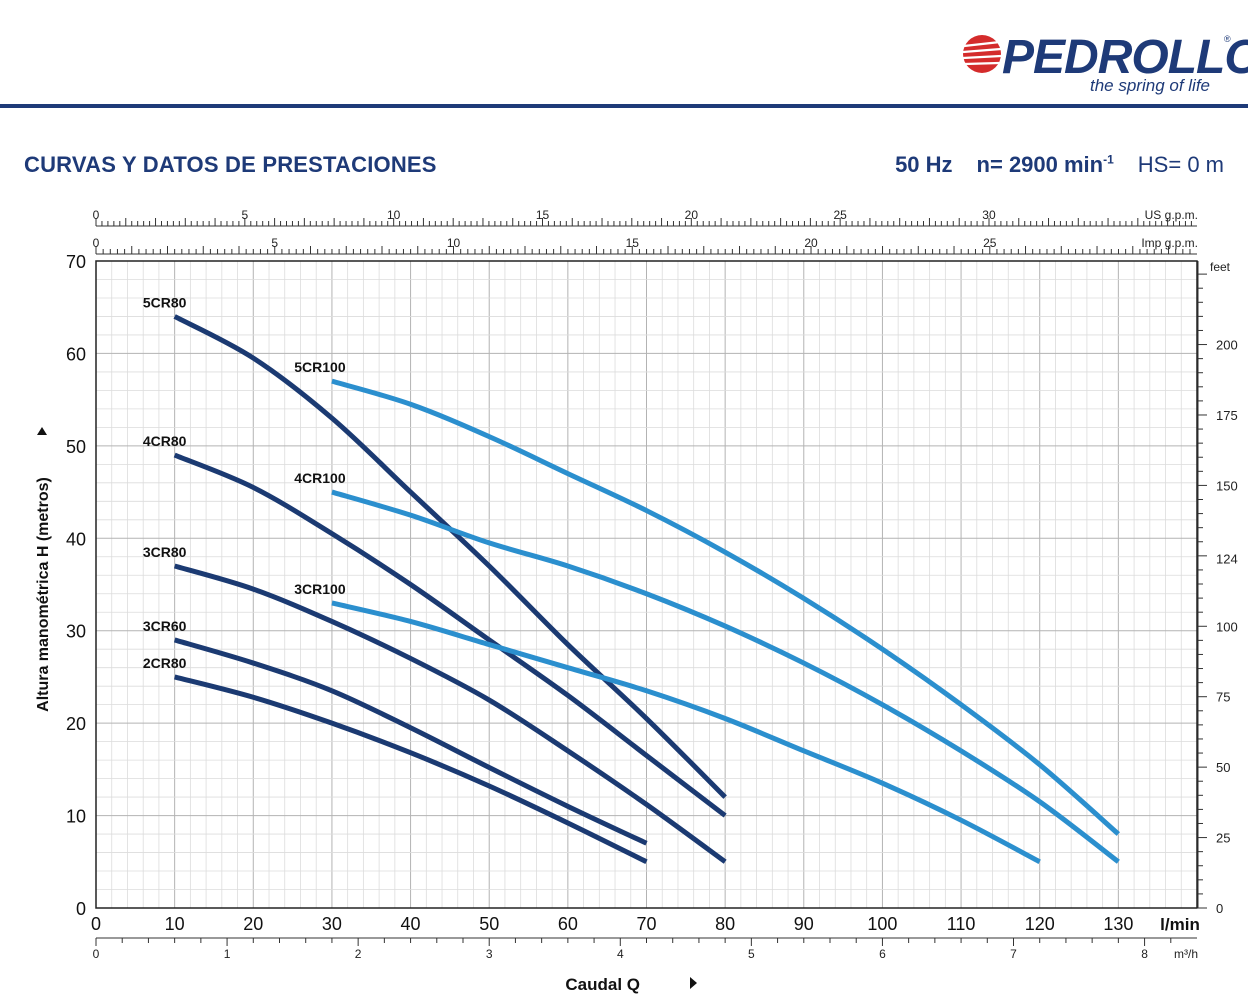  What do you see at coordinates (42, 431) in the screenshot?
I see `y-axis-arrow-icon` at bounding box center [42, 431].